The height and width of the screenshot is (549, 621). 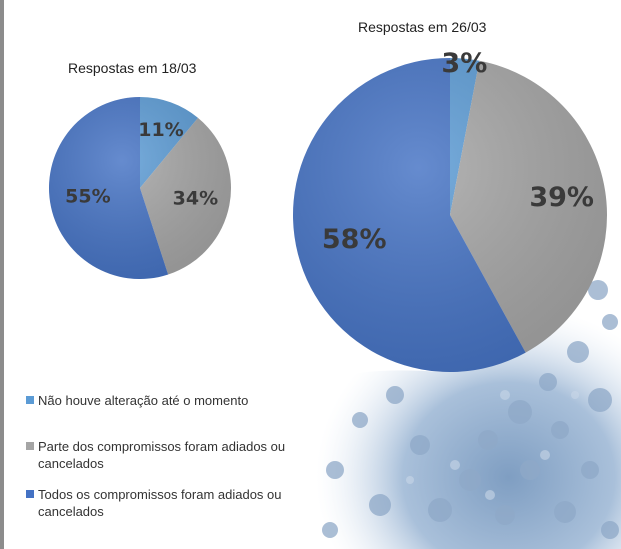 What do you see at coordinates (422, 27) in the screenshot?
I see `chart-title-26-03: Respostas em 26/03` at bounding box center [422, 27].